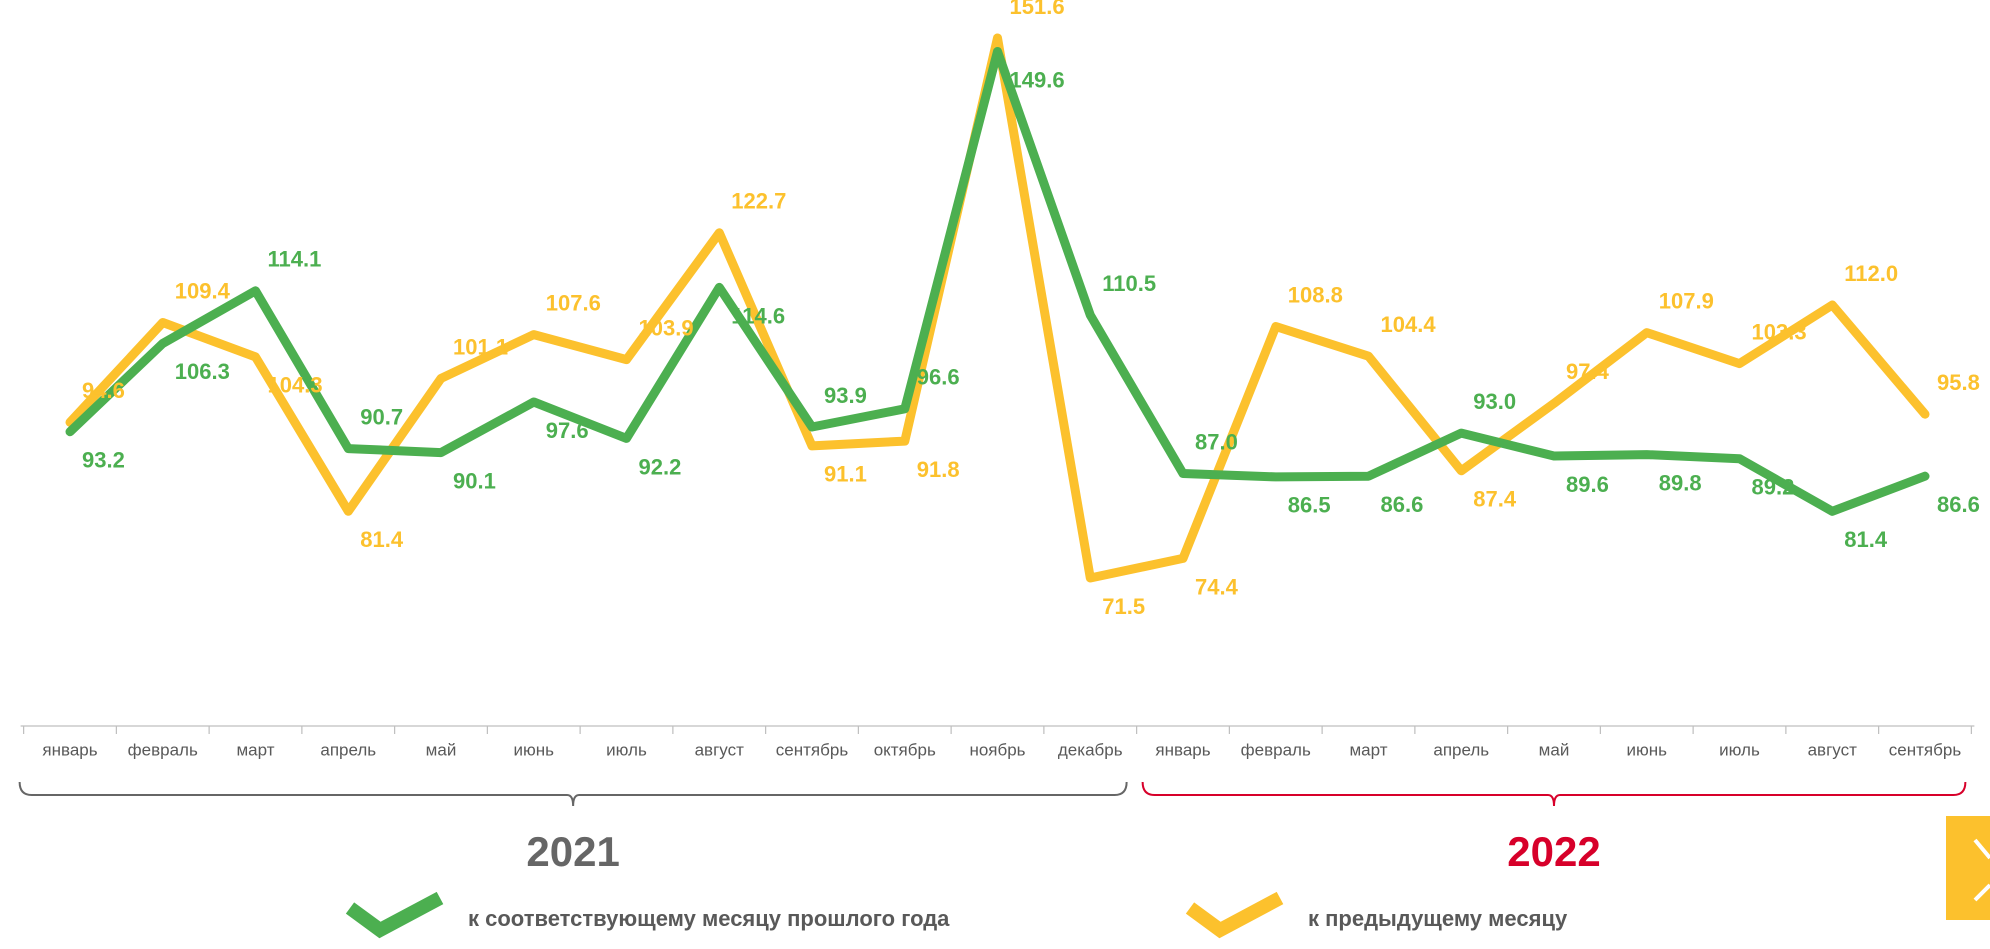  I want to click on data-label: 103.9, so click(666, 327).